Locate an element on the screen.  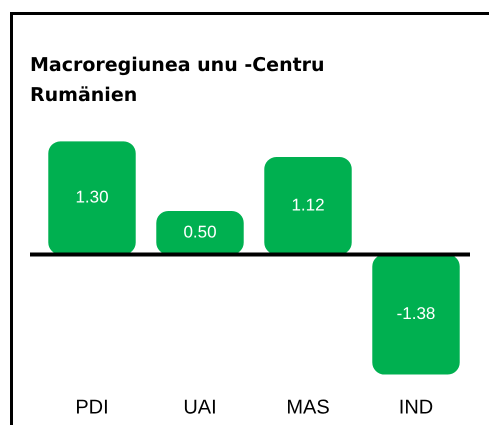
x-tick-label: UAI is located at coordinates (200, 407).